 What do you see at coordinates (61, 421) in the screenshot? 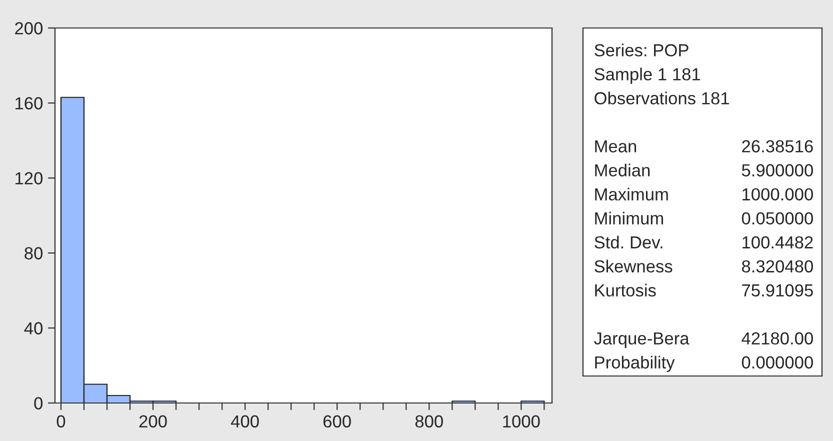
I see `x-tick-label: 0` at bounding box center [61, 421].